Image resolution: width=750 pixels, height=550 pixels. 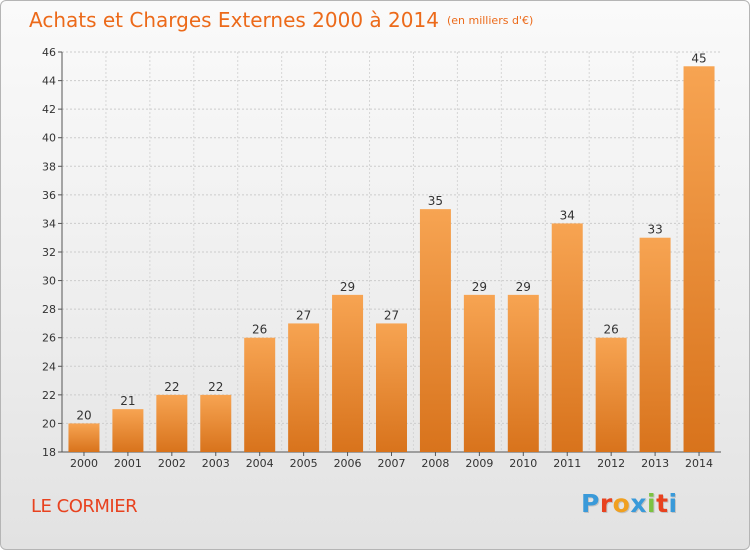 I want to click on x-tick-label: 2012, so click(x=611, y=463).